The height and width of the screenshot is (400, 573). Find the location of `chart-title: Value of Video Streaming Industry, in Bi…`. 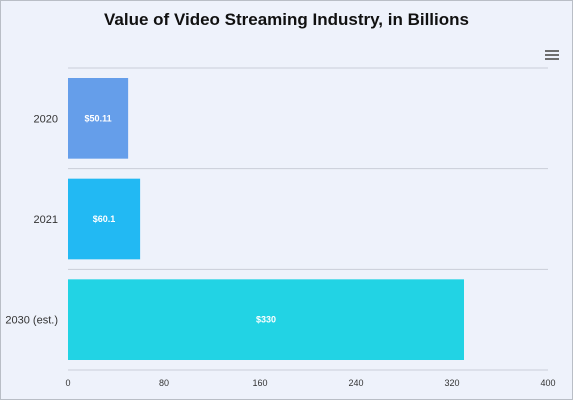

chart-title: Value of Video Streaming Industry, in Bi… is located at coordinates (286, 19).